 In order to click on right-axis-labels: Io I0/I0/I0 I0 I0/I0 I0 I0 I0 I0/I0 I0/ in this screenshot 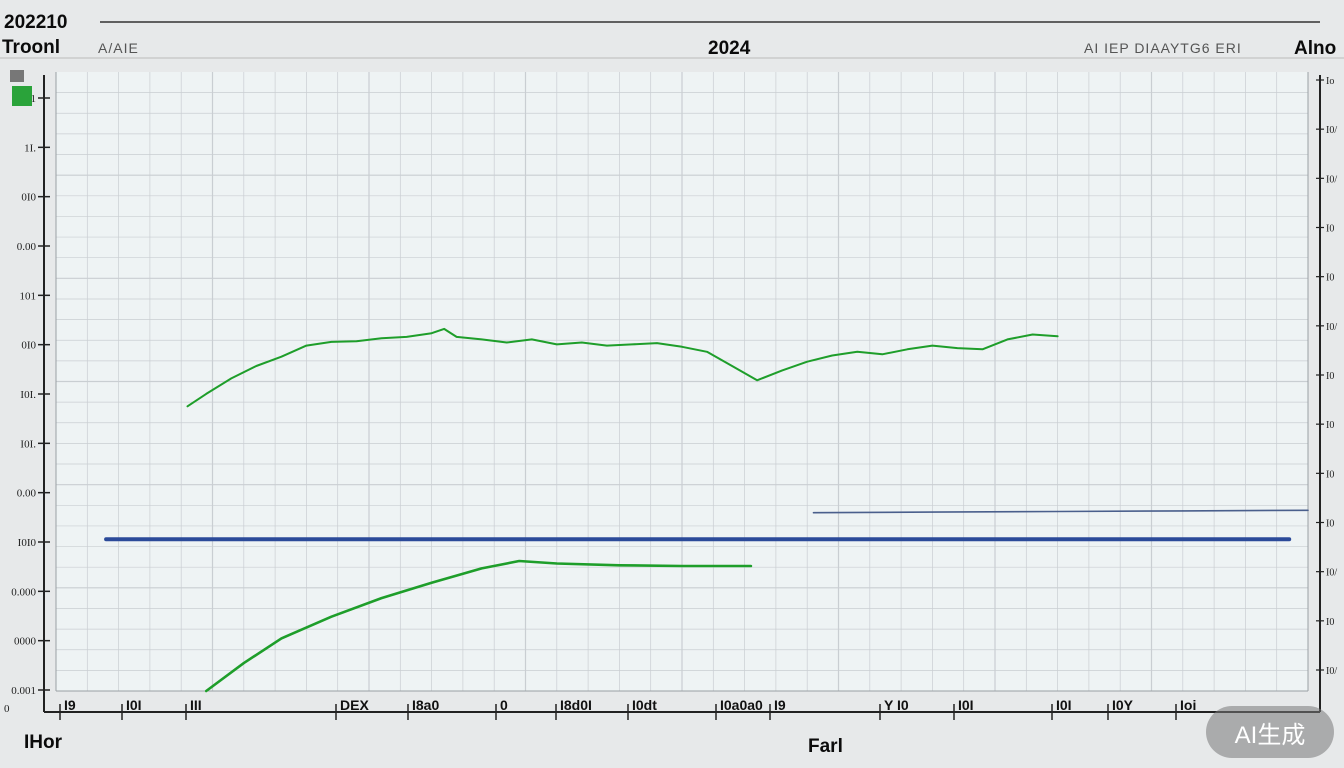, I will do `click(1326, 376)`.